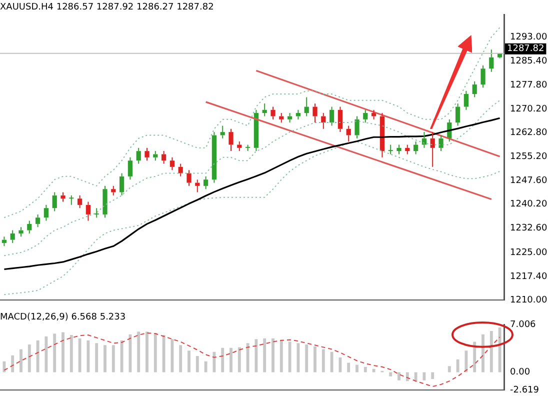 The height and width of the screenshot is (400, 556). What do you see at coordinates (529, 277) in the screenshot?
I see `y-tick-label: 1217.40` at bounding box center [529, 277].